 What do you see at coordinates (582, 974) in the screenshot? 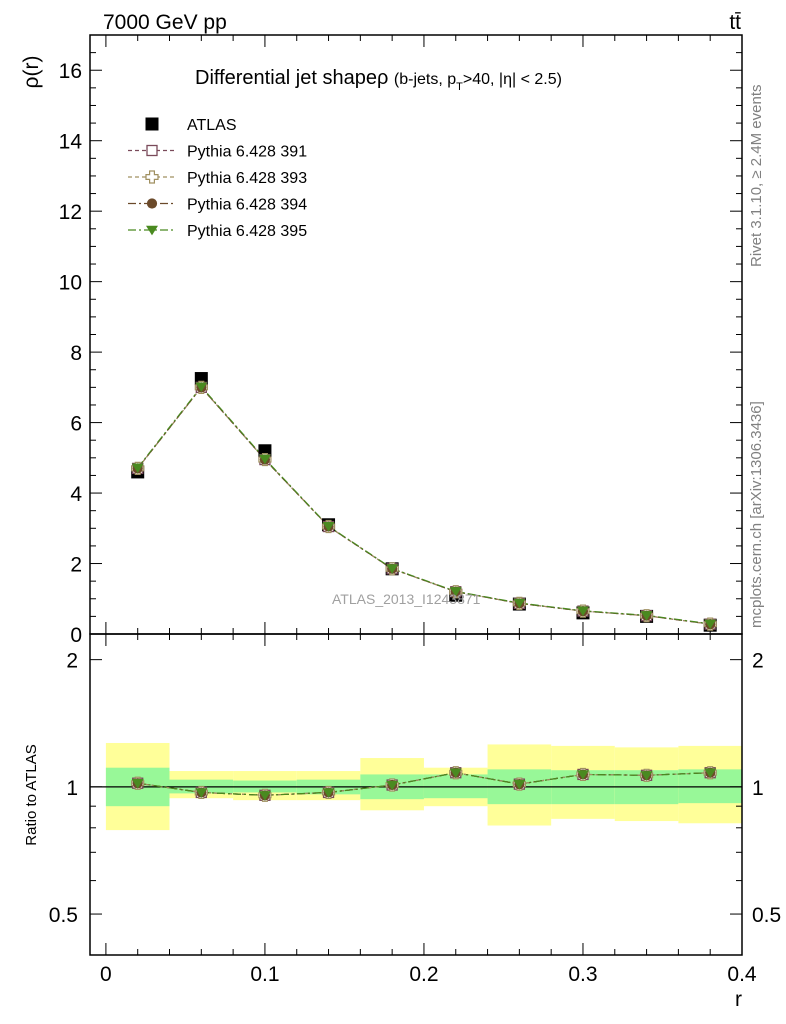
I see `tick-label: 0.3` at bounding box center [582, 974].